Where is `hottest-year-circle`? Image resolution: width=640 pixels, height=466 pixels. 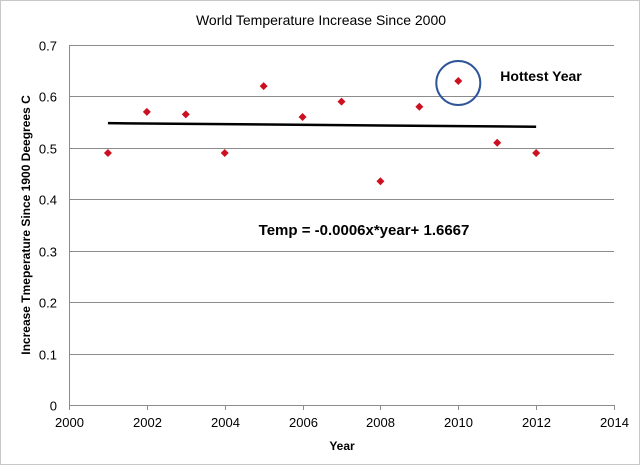 hottest-year-circle is located at coordinates (458, 83).